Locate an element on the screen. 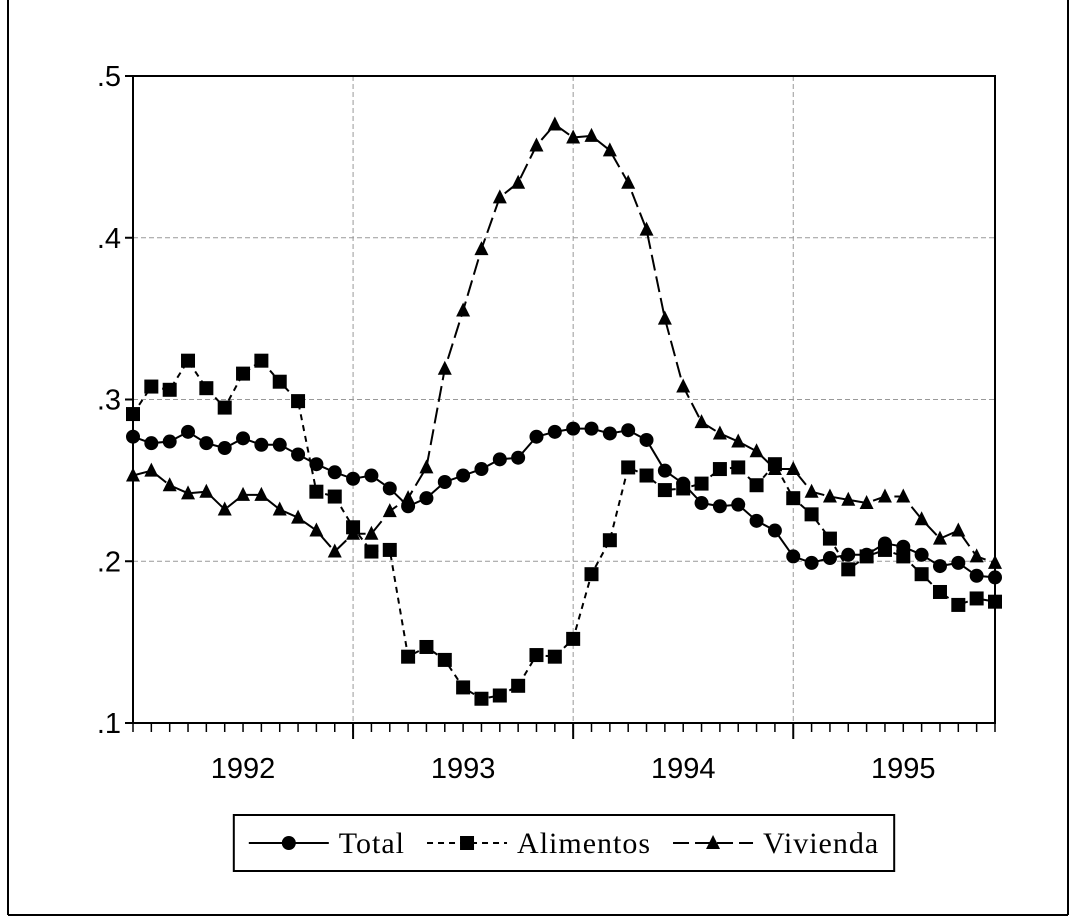 Image resolution: width=1076 pixels, height=923 pixels. x-tick-label: 1994 is located at coordinates (683, 769).